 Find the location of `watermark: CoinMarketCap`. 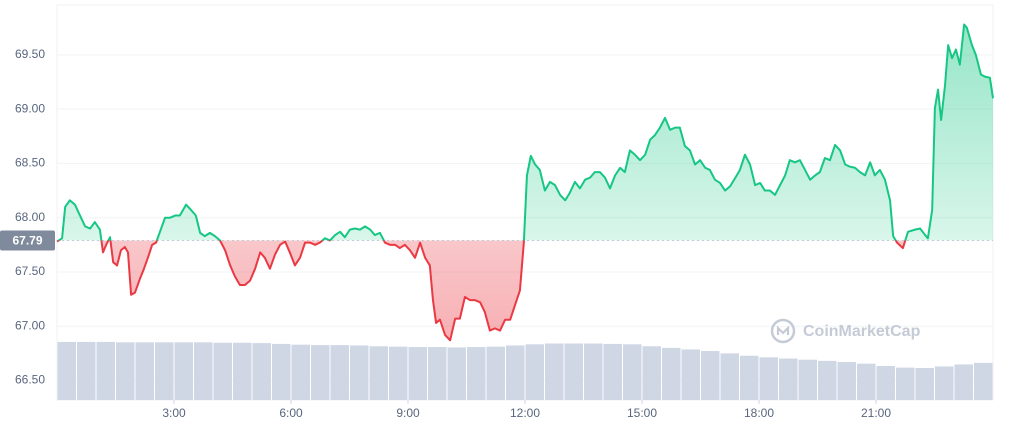

watermark: CoinMarketCap is located at coordinates (845, 331).